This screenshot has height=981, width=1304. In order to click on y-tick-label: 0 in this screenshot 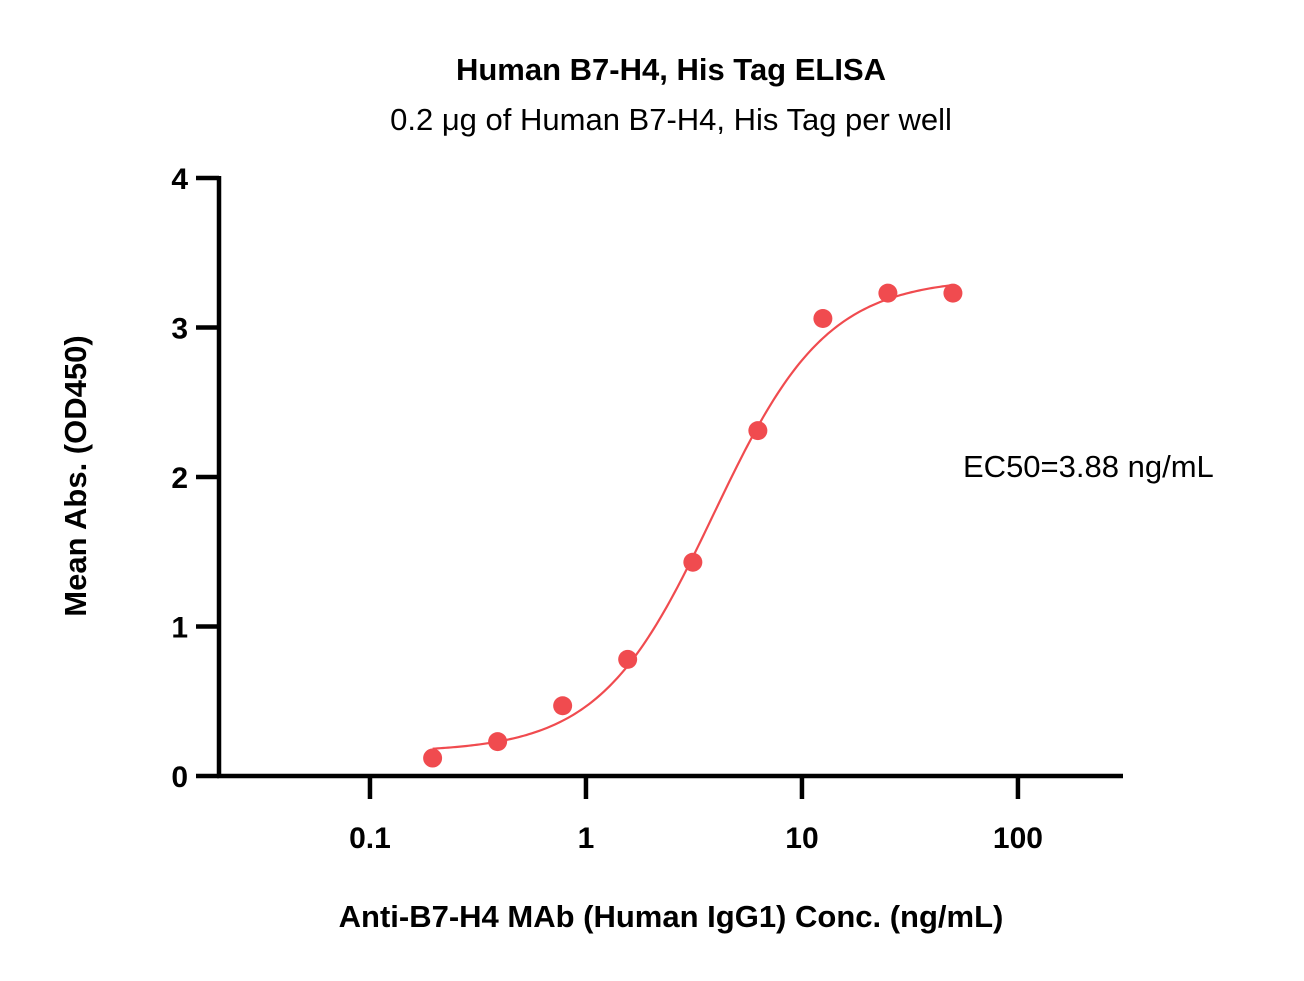, I will do `click(179, 777)`.